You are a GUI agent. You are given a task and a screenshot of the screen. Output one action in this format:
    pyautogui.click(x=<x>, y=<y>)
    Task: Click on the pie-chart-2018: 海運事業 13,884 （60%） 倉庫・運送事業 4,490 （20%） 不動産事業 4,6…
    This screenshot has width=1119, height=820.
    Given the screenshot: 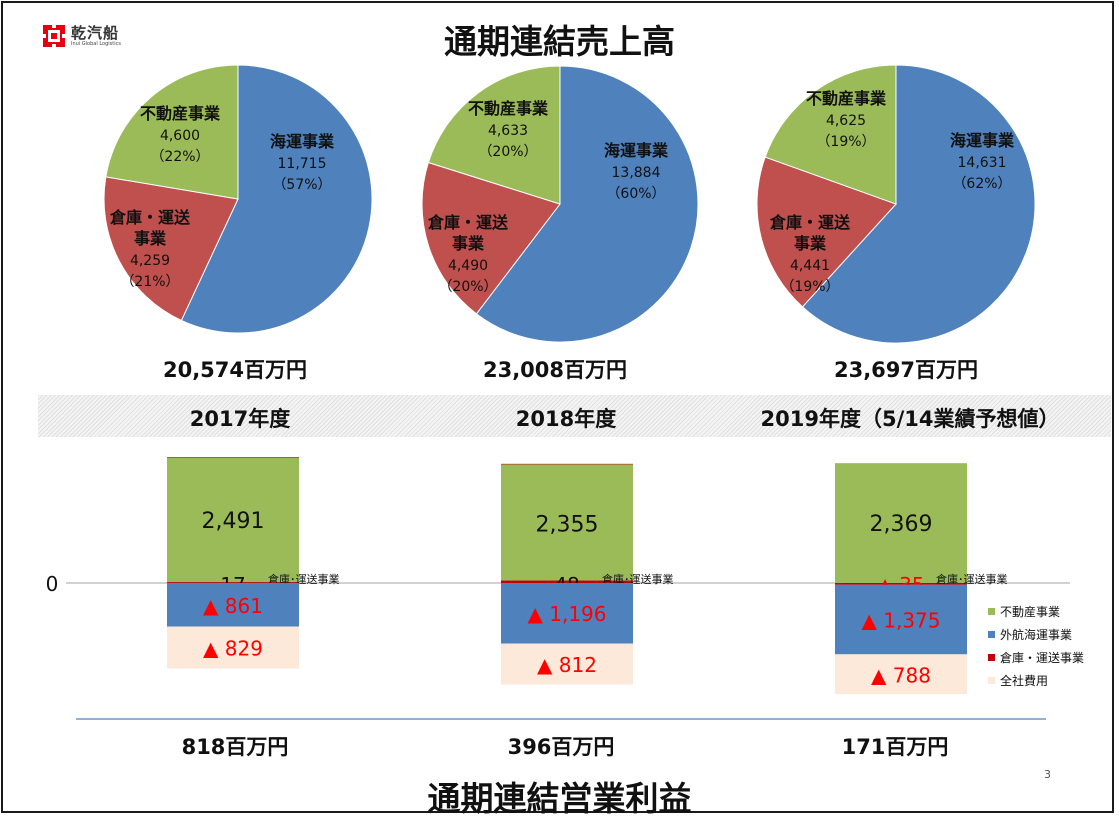 What is the action you would take?
    pyautogui.click(x=560, y=204)
    